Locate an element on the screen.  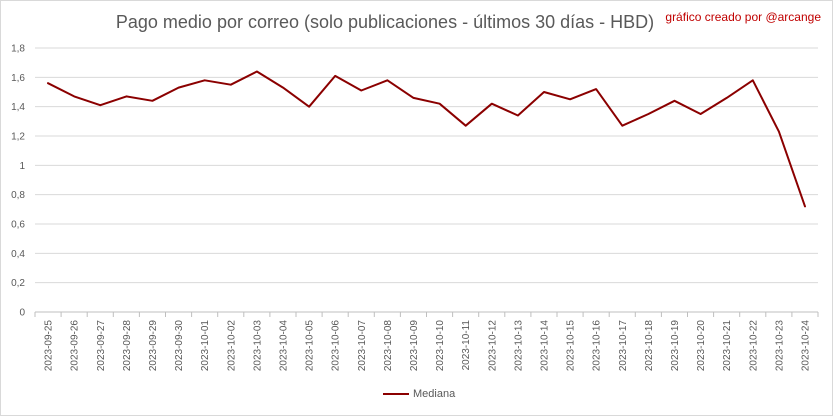
y-tick-label: 0 is located at coordinates (22, 313).